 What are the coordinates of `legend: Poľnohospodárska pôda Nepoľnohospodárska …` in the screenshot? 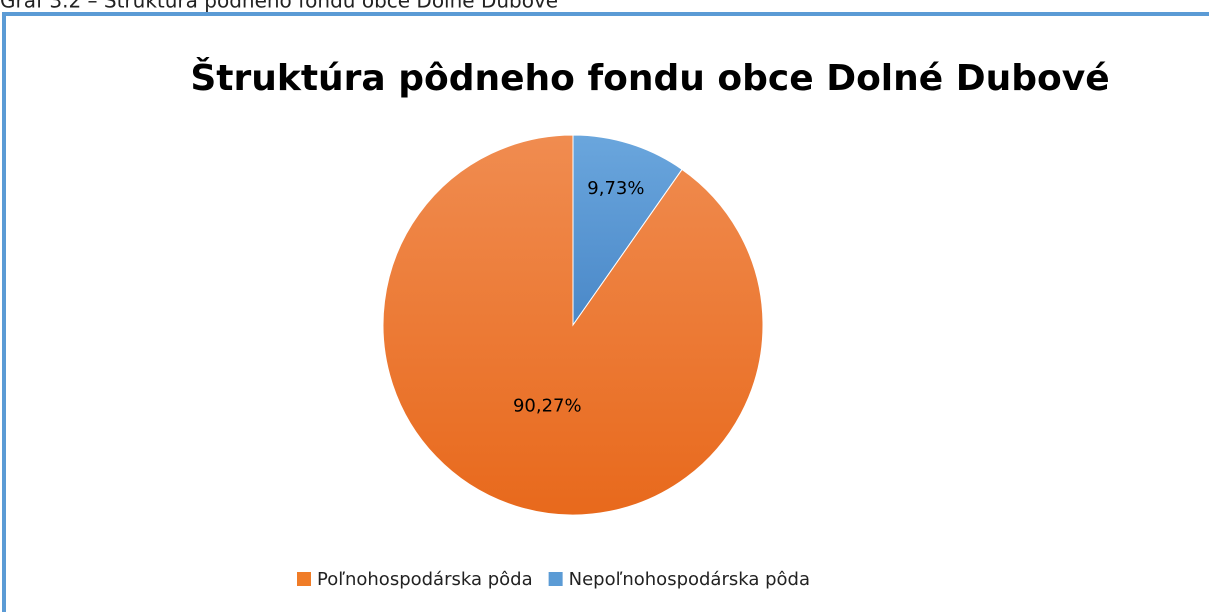 It's located at (553, 579).